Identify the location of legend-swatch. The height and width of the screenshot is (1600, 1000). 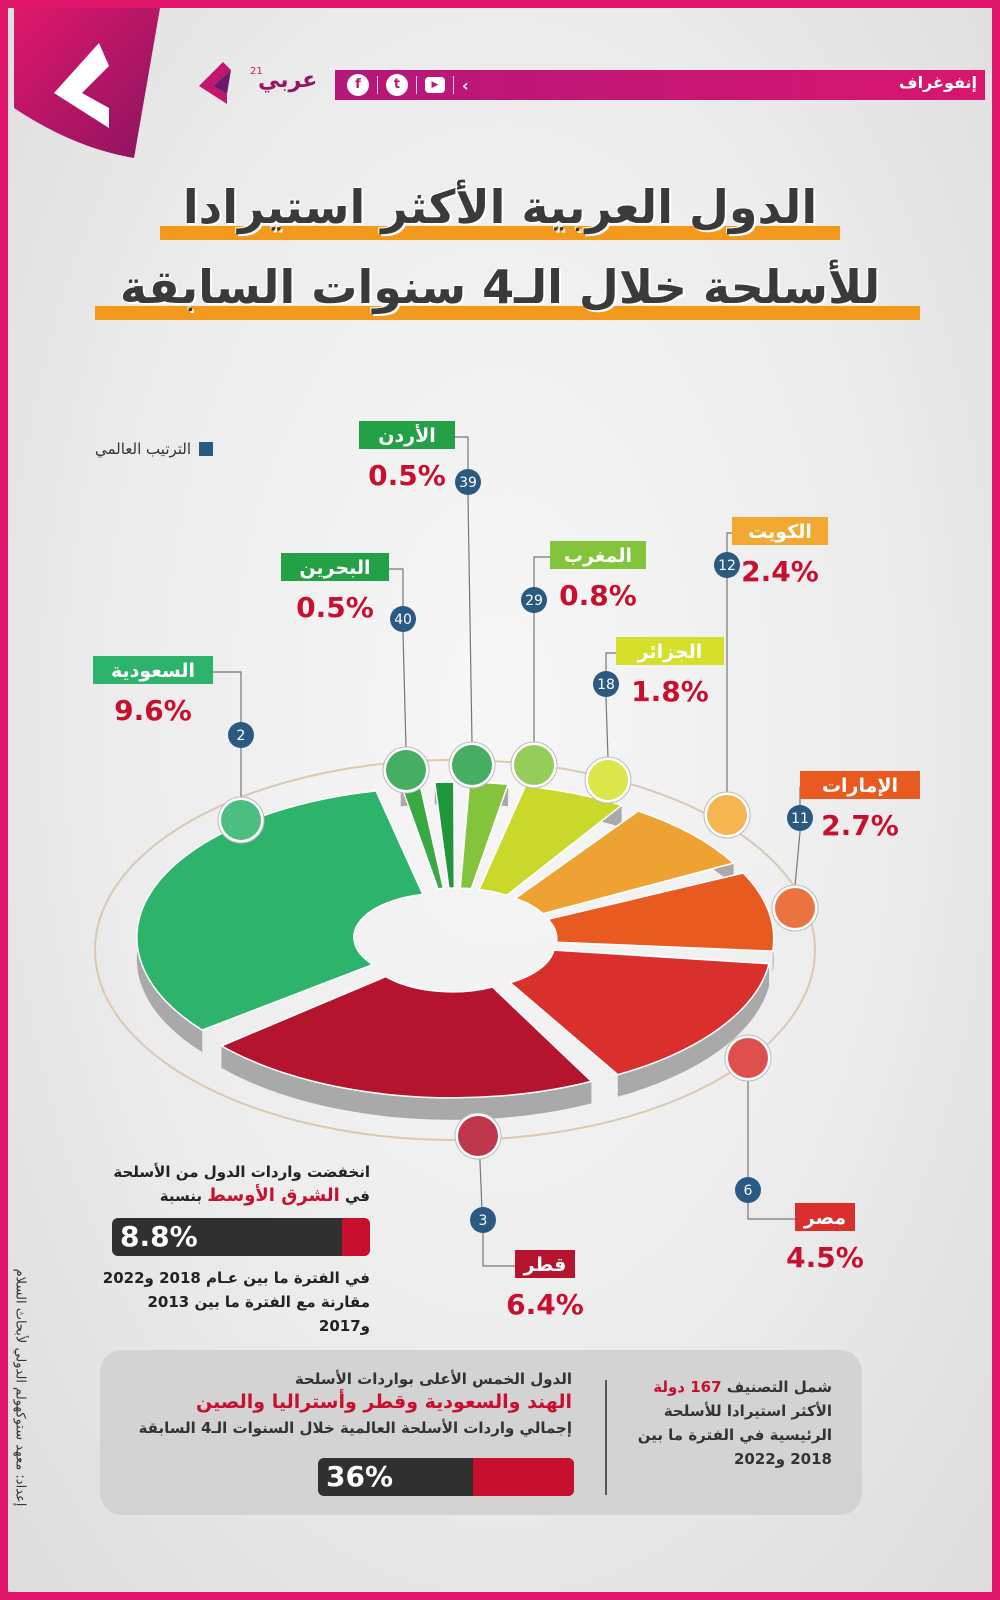
(206, 449).